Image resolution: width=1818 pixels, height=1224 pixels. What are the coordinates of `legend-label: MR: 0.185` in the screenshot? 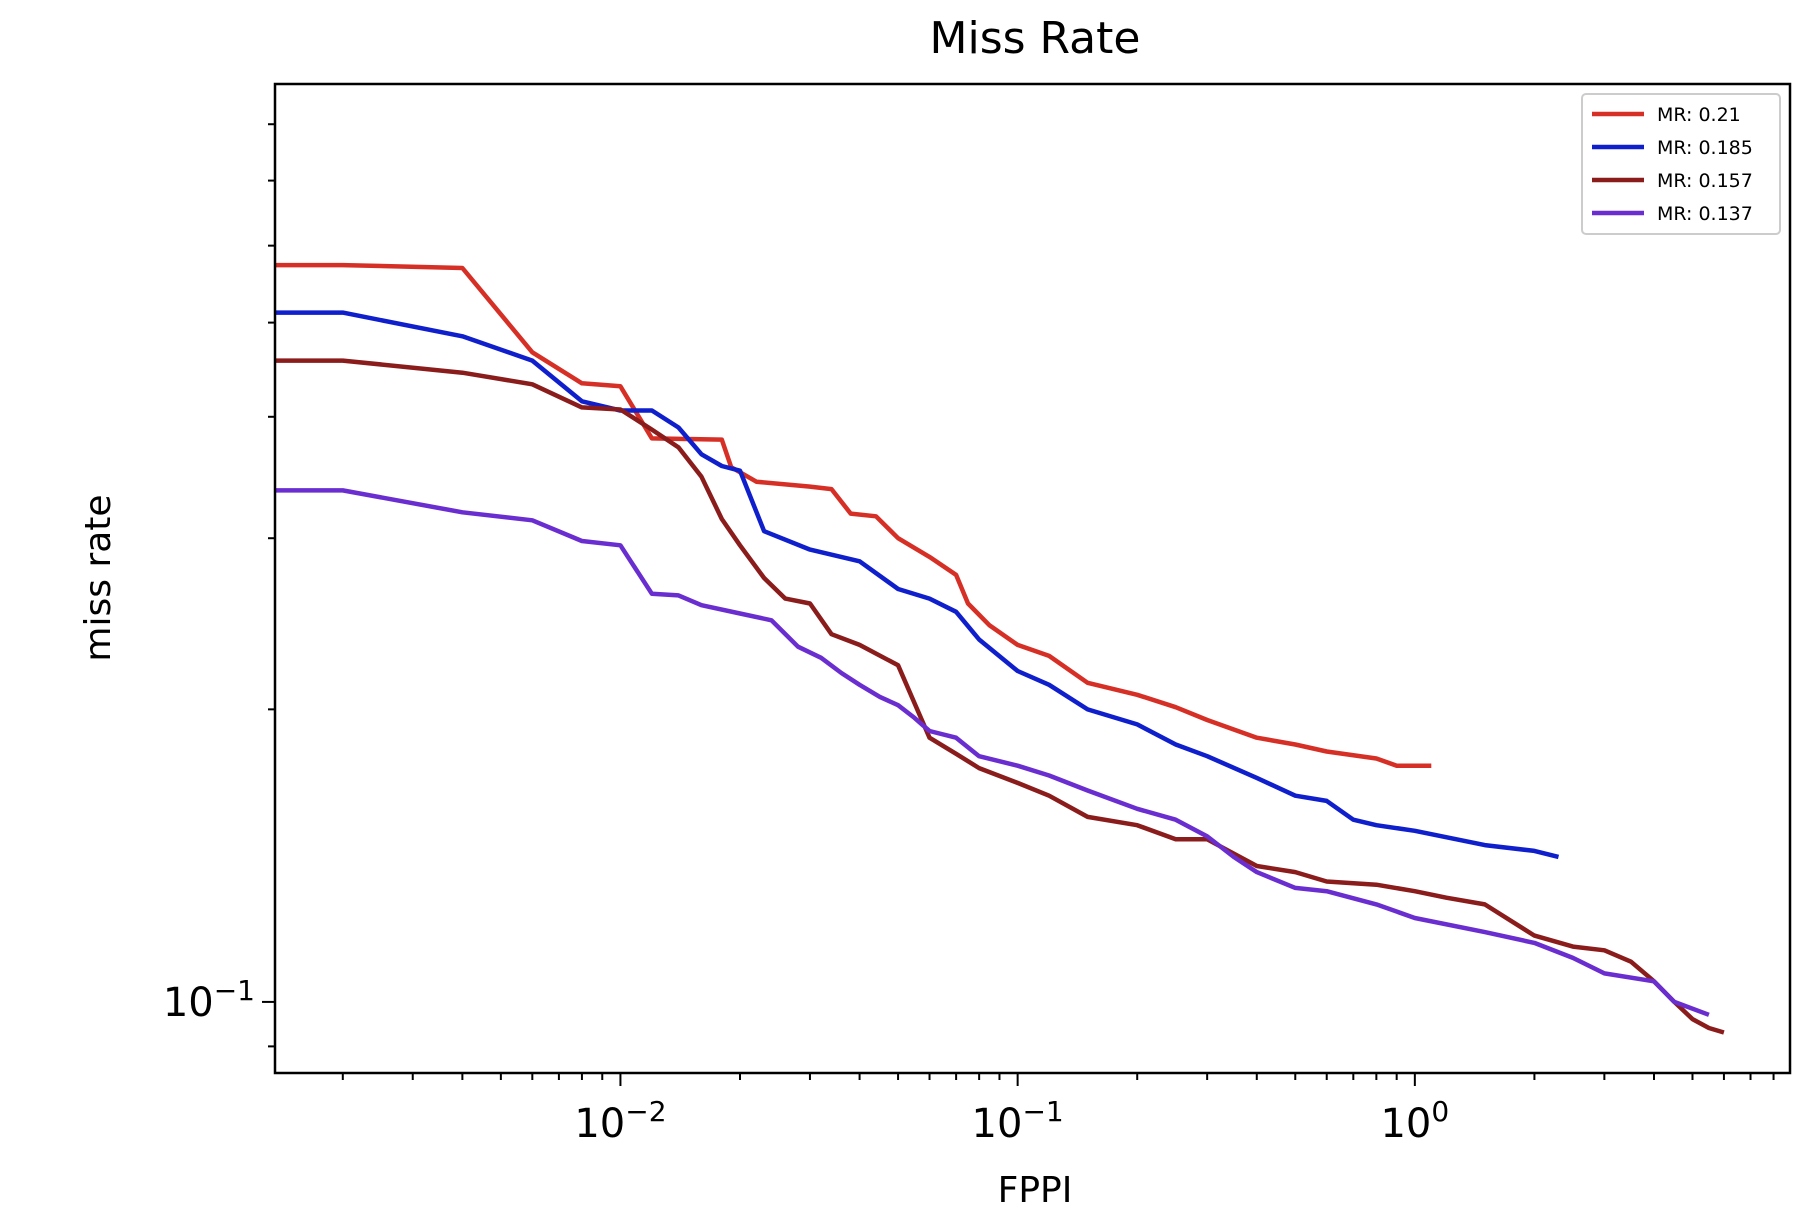 It's located at (1705, 148).